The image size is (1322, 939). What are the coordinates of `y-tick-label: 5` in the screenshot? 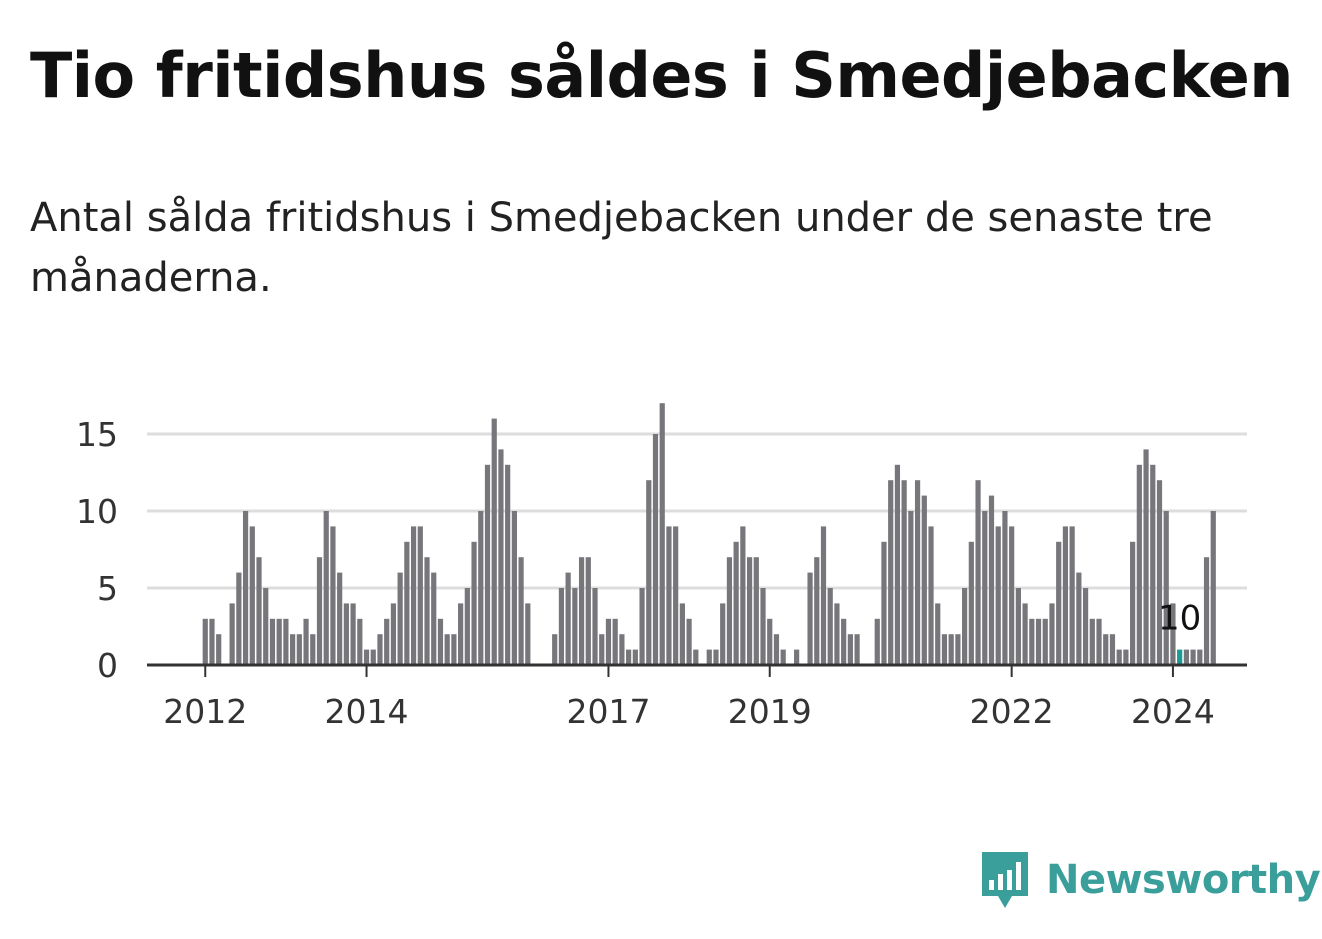 It's located at (107, 588).